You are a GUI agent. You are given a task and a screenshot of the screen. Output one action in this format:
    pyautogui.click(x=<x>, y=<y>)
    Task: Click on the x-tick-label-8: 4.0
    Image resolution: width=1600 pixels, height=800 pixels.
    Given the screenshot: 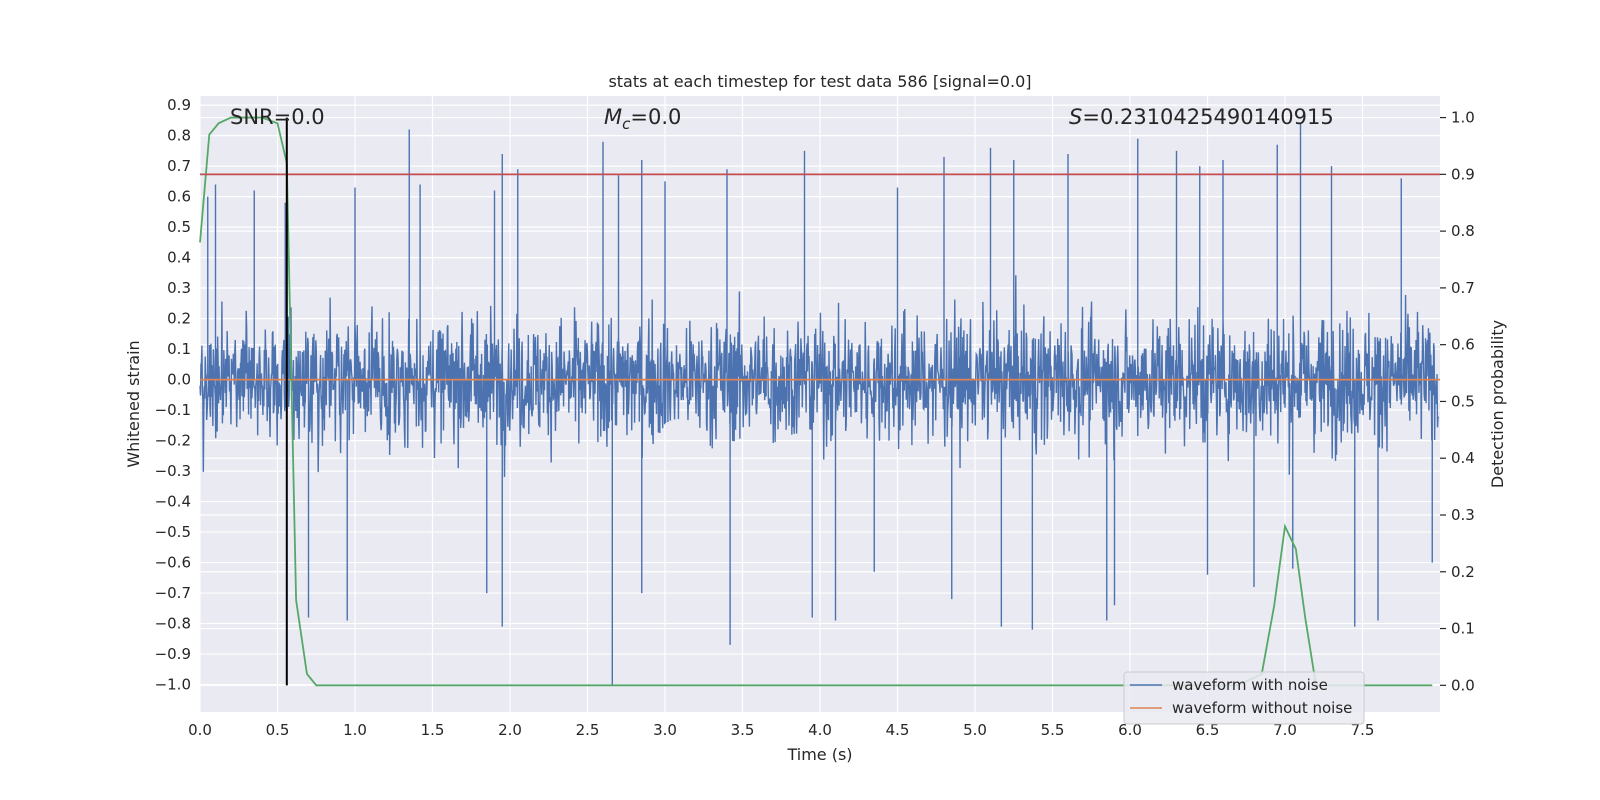 What is the action you would take?
    pyautogui.click(x=820, y=730)
    